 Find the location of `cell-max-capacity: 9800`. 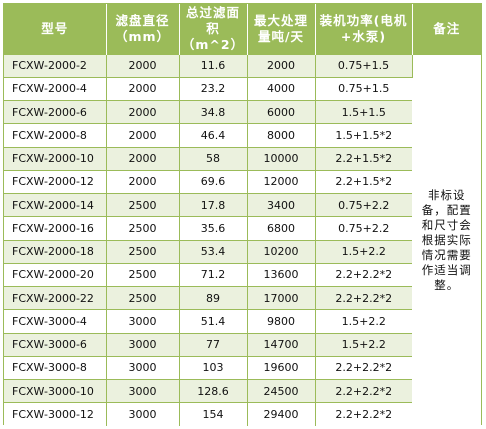

cell-max-capacity: 9800 is located at coordinates (281, 321).